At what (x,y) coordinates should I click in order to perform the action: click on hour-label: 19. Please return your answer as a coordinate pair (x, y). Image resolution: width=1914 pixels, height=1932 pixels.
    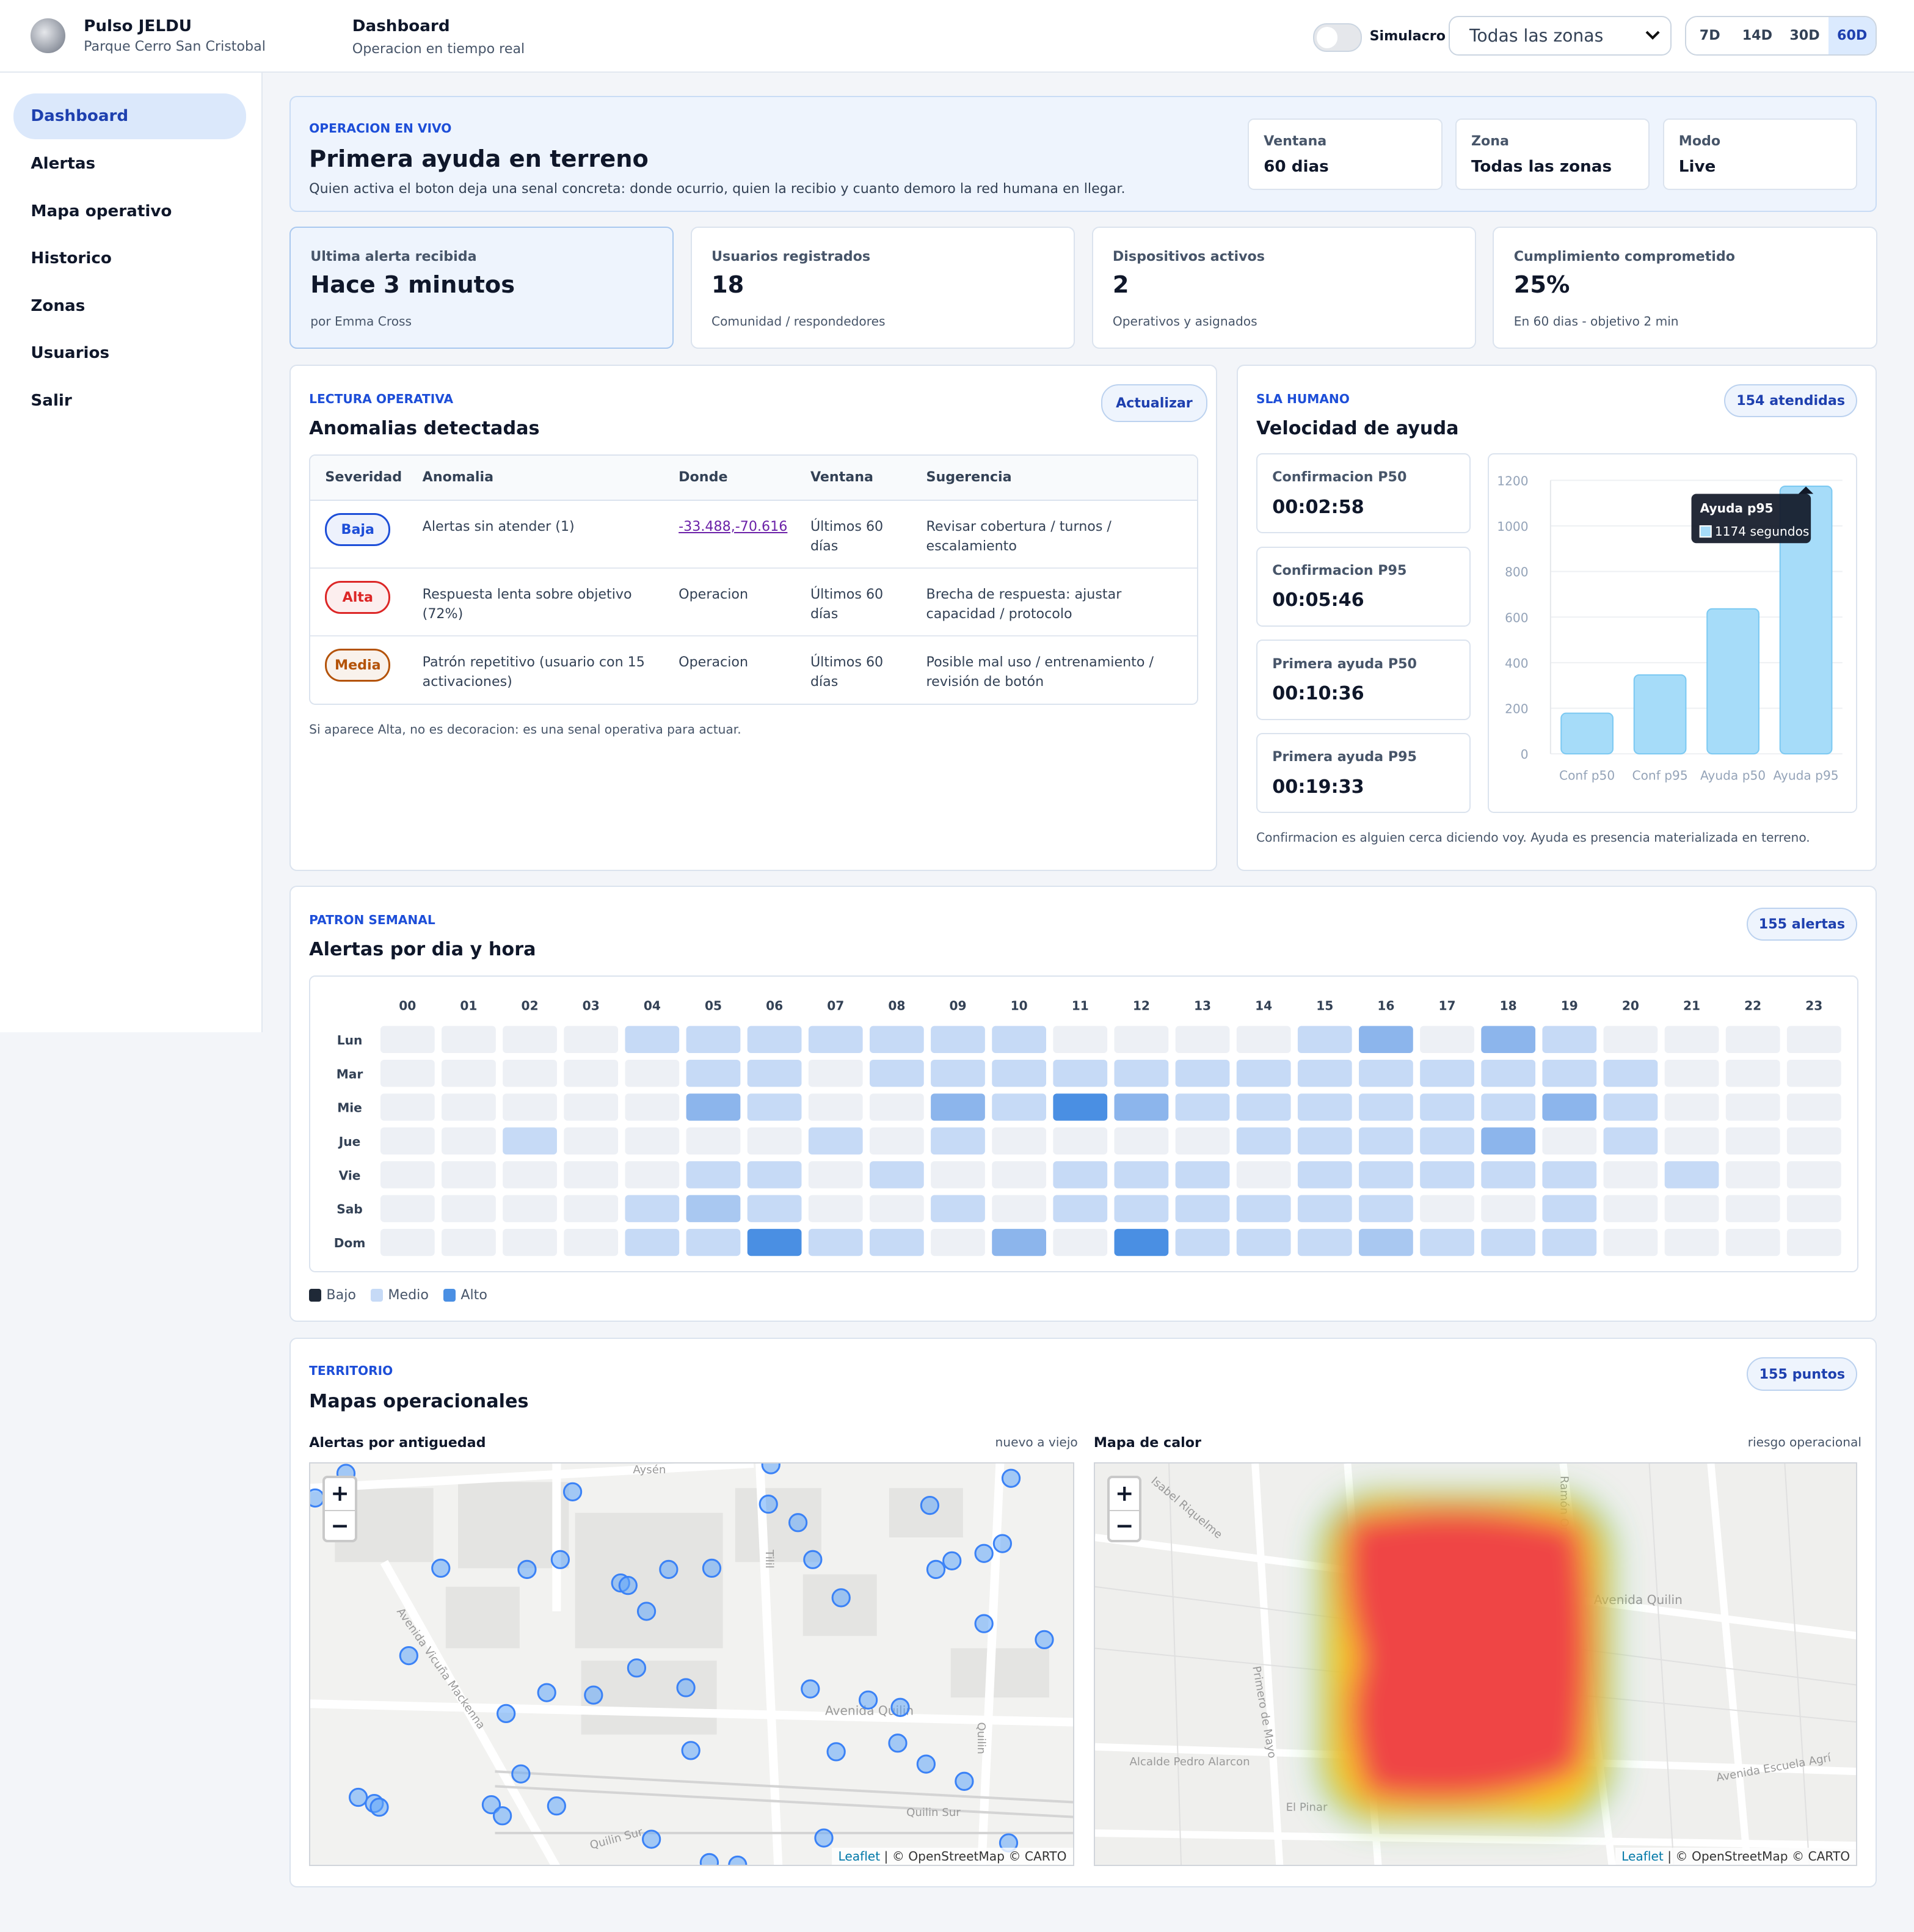
    Looking at the image, I should click on (1569, 1006).